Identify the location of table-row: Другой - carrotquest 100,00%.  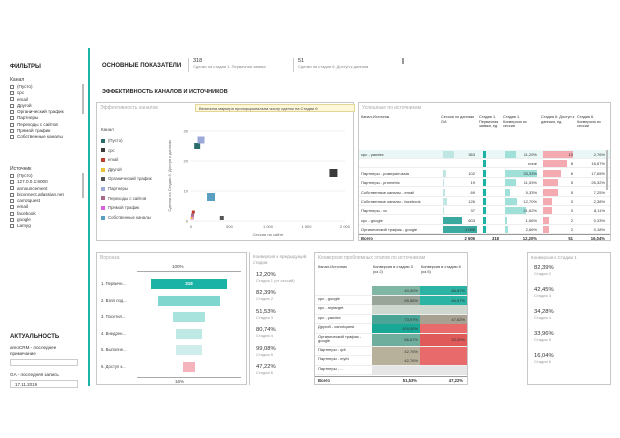
(391, 329).